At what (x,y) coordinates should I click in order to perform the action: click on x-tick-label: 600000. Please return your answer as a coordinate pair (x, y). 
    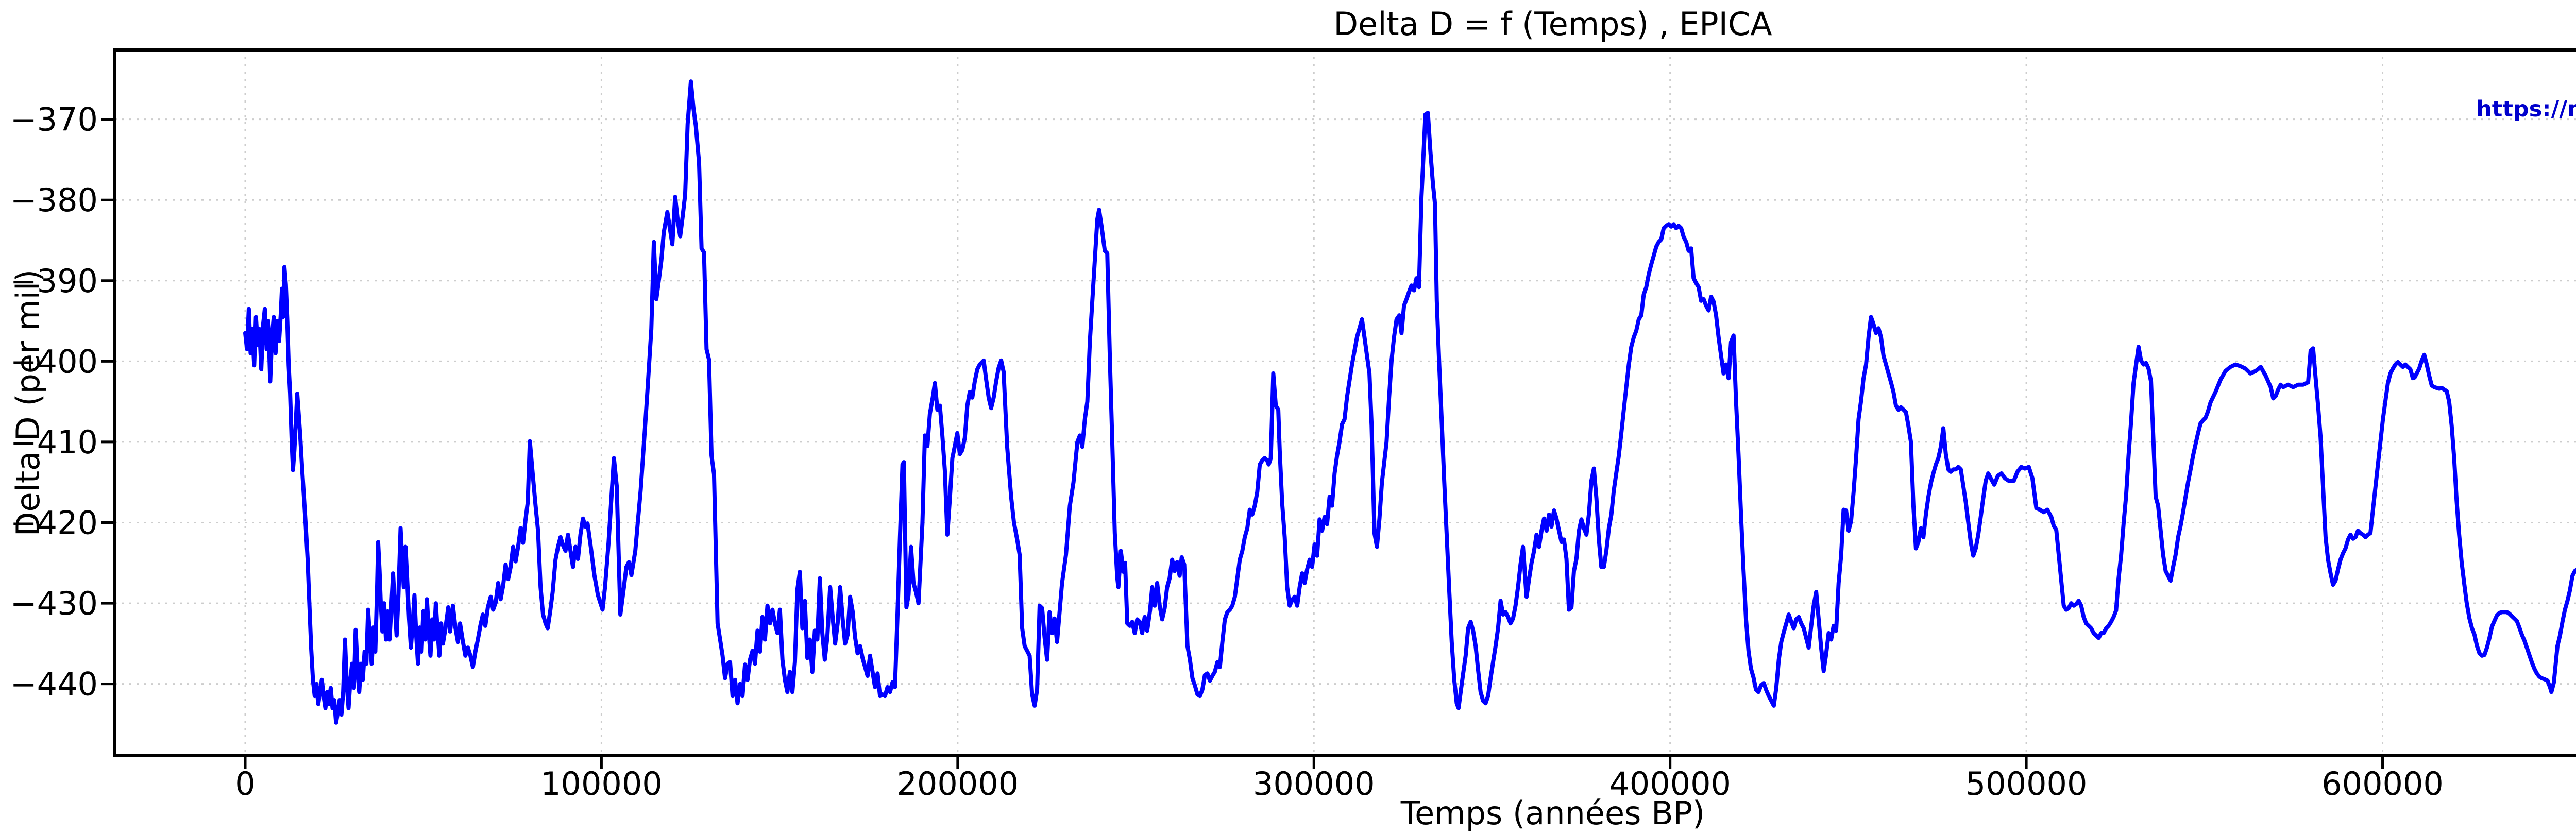
    Looking at the image, I should click on (2382, 784).